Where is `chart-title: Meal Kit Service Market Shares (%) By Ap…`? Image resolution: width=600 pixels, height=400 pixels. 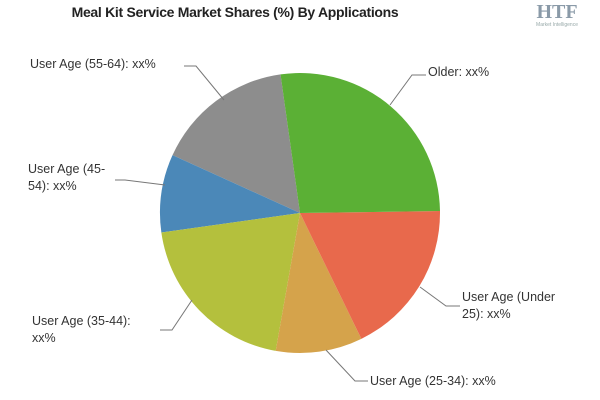 chart-title: Meal Kit Service Market Shares (%) By Ap… is located at coordinates (235, 12).